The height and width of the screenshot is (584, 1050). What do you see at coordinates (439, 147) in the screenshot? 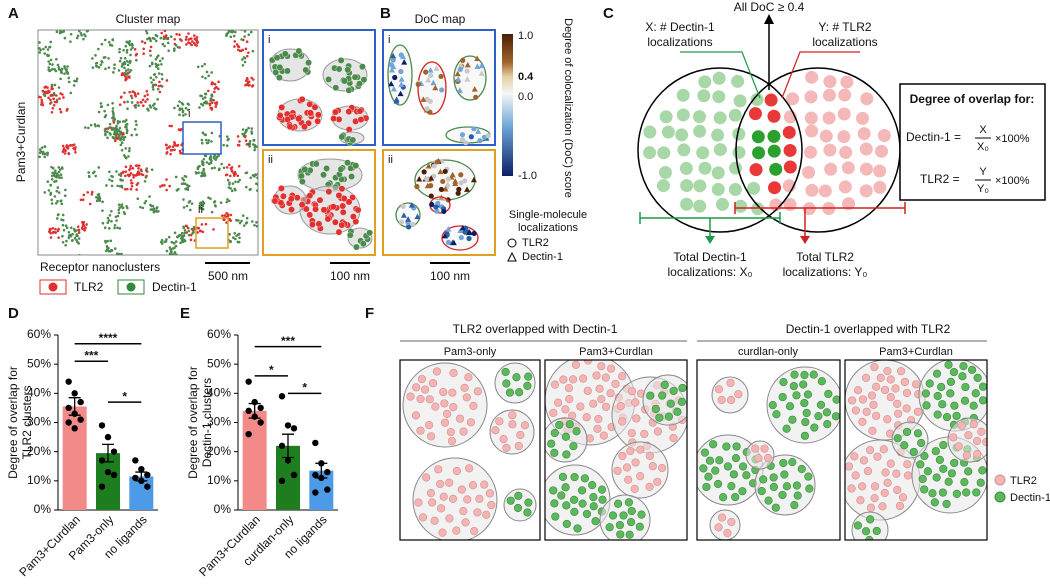
I see `doc-map-marks` at bounding box center [439, 147].